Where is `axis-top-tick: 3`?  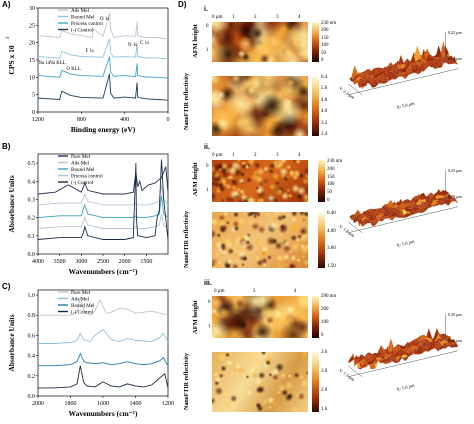
axis-top-tick: 3 is located at coordinates (277, 155).